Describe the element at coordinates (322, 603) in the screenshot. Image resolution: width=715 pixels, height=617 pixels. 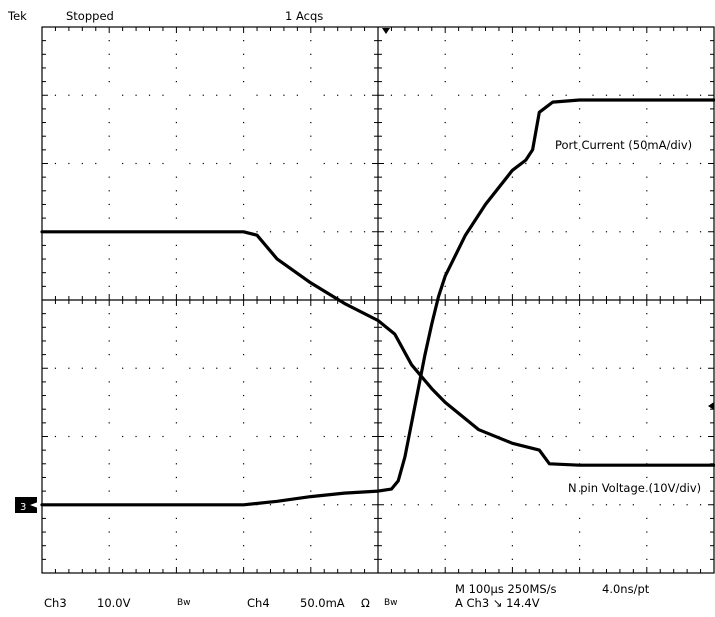
I see `ch4-scale: 50.0mA` at that location.